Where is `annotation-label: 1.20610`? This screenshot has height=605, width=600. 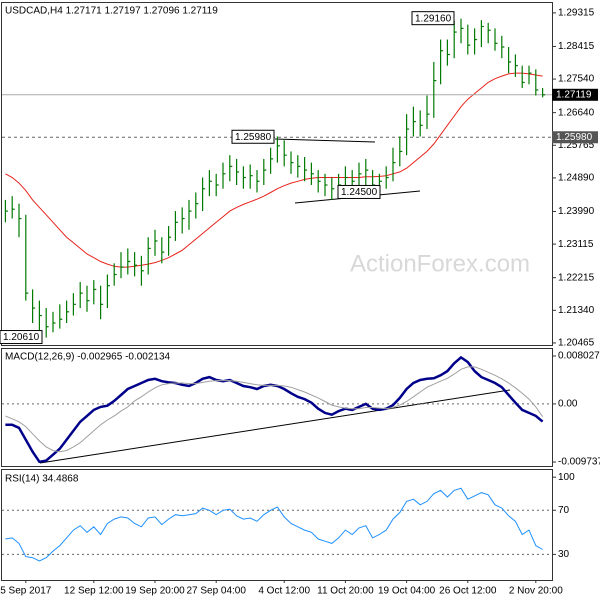 annotation-label: 1.20610 is located at coordinates (21, 337).